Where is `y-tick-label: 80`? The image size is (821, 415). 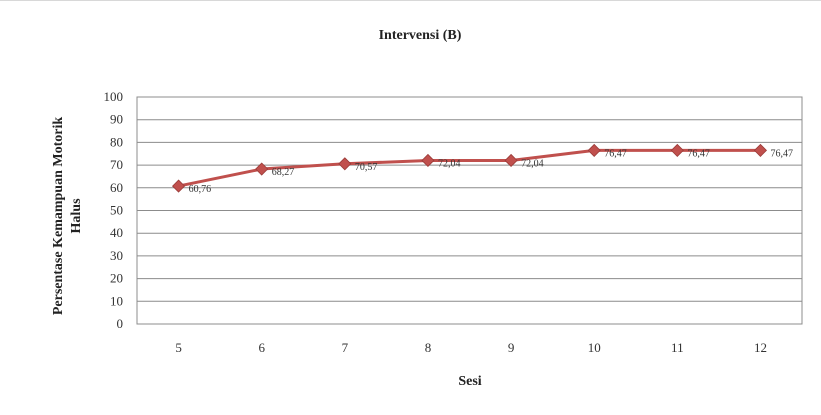 y-tick-label: 80 is located at coordinates (116, 141).